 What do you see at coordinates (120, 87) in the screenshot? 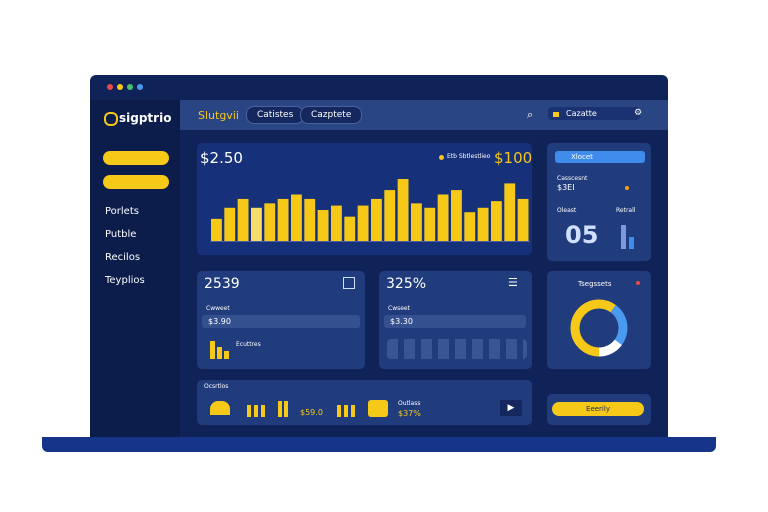
I see `dot-yellow` at bounding box center [120, 87].